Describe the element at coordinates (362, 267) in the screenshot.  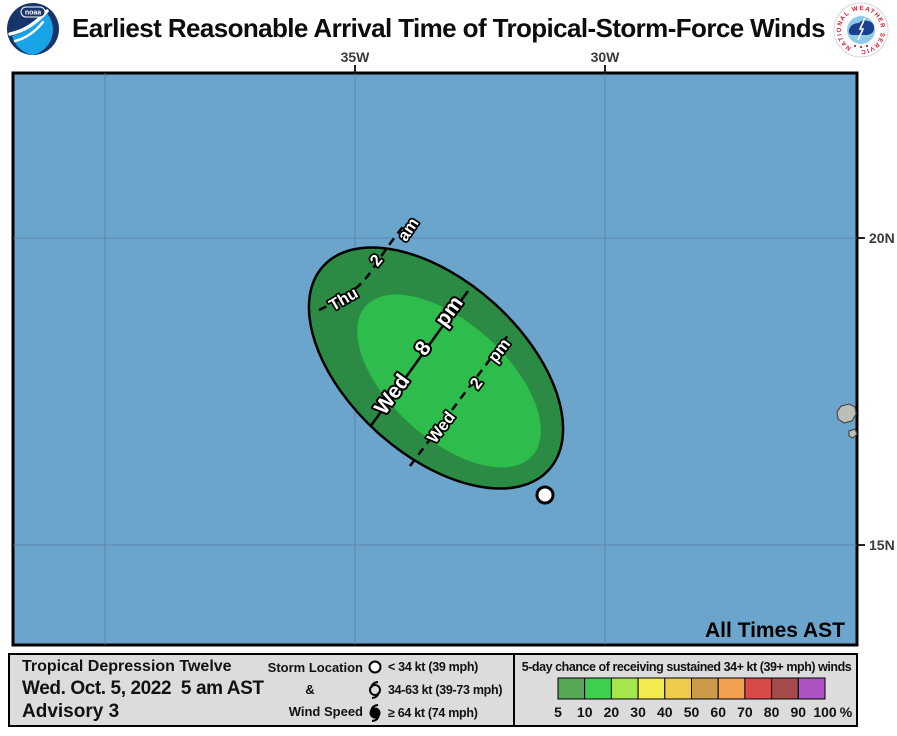
I see `isochrone-thu-2am` at that location.